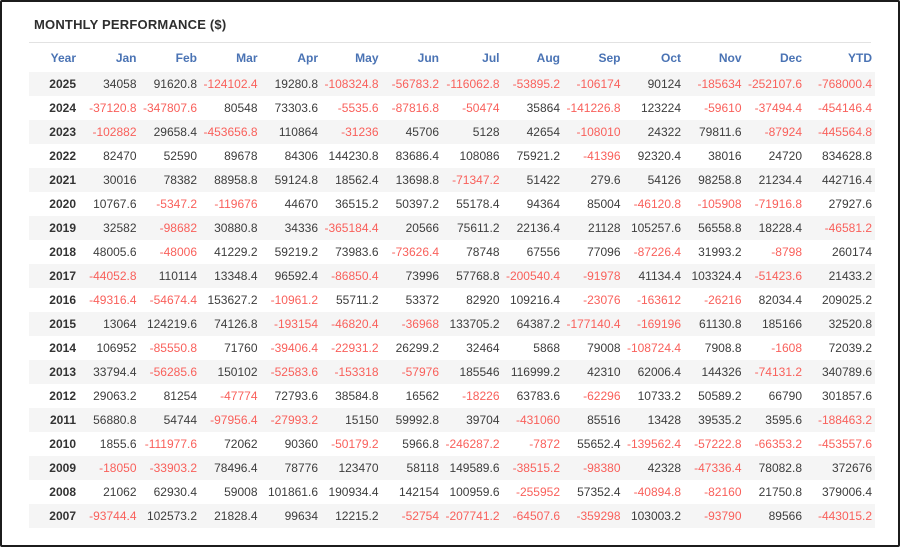  I want to click on year-cell: 2016, so click(62, 300).